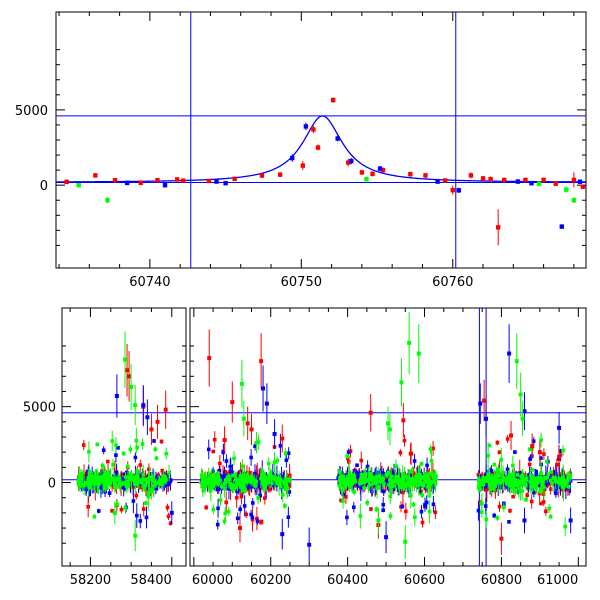 The height and width of the screenshot is (600, 600). Describe the element at coordinates (150, 580) in the screenshot. I see `x-tick-label: 58400` at that location.